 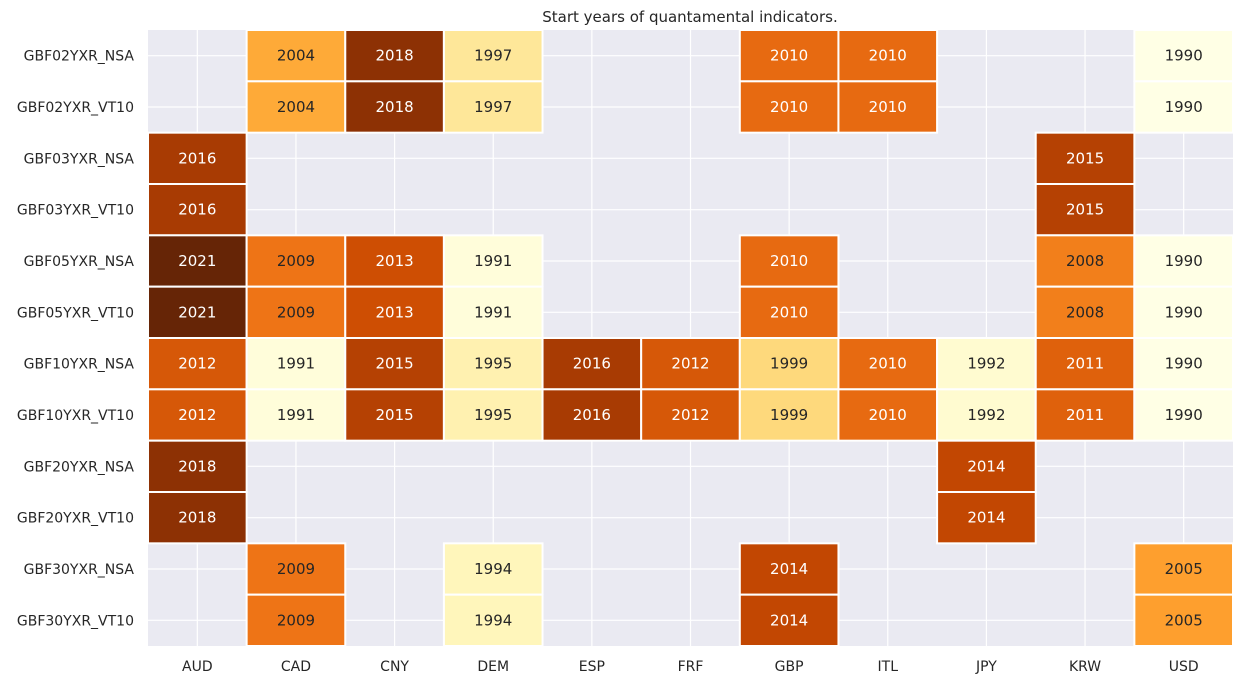 I want to click on x-axis-tick-labels: AUD CAD CNY DEM ESP FRF GBP ITL JPY KRW USD, so click(x=690, y=667).